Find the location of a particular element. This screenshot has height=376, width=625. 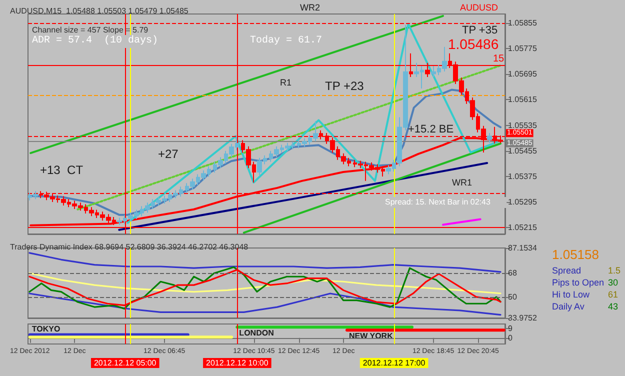

y-tick-label: 87.1534 is located at coordinates (523, 248).